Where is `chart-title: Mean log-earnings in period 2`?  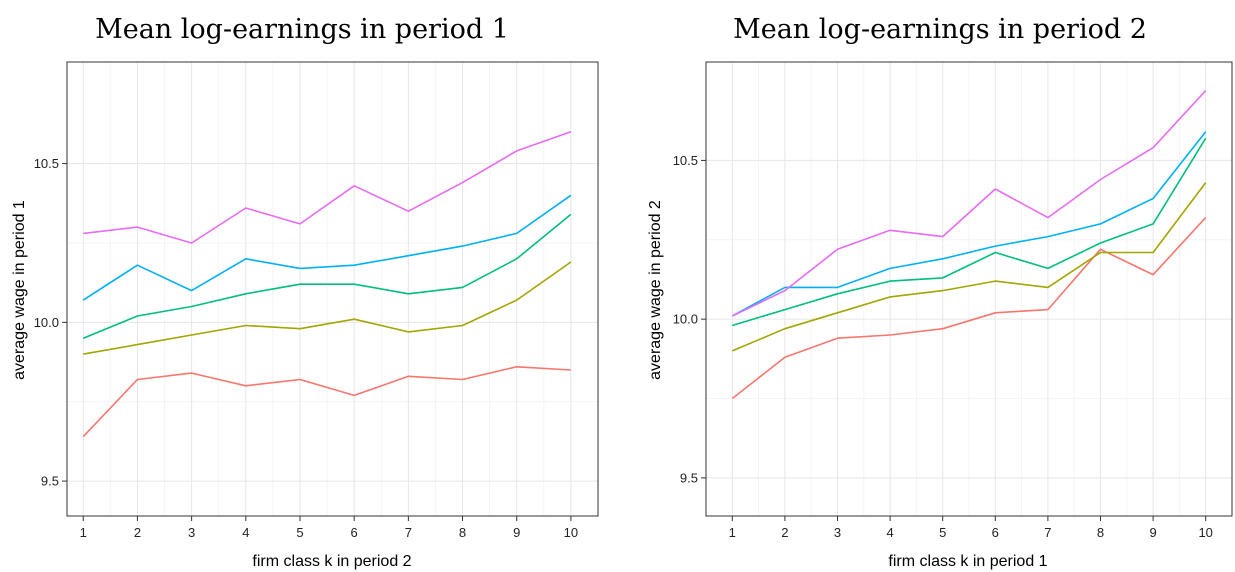 chart-title: Mean log-earnings in period 2 is located at coordinates (940, 29).